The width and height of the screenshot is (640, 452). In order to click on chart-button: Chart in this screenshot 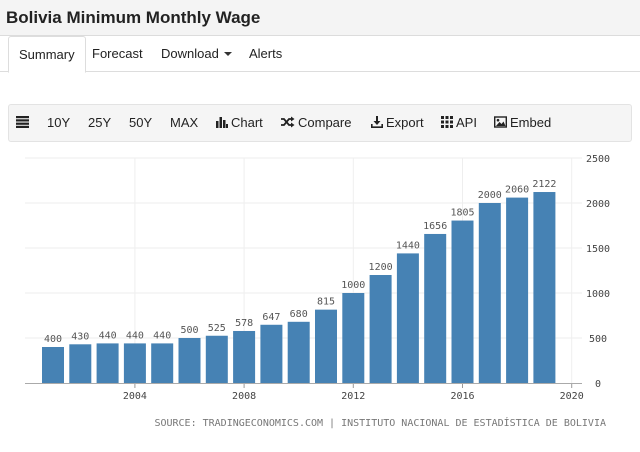, I will do `click(239, 123)`.